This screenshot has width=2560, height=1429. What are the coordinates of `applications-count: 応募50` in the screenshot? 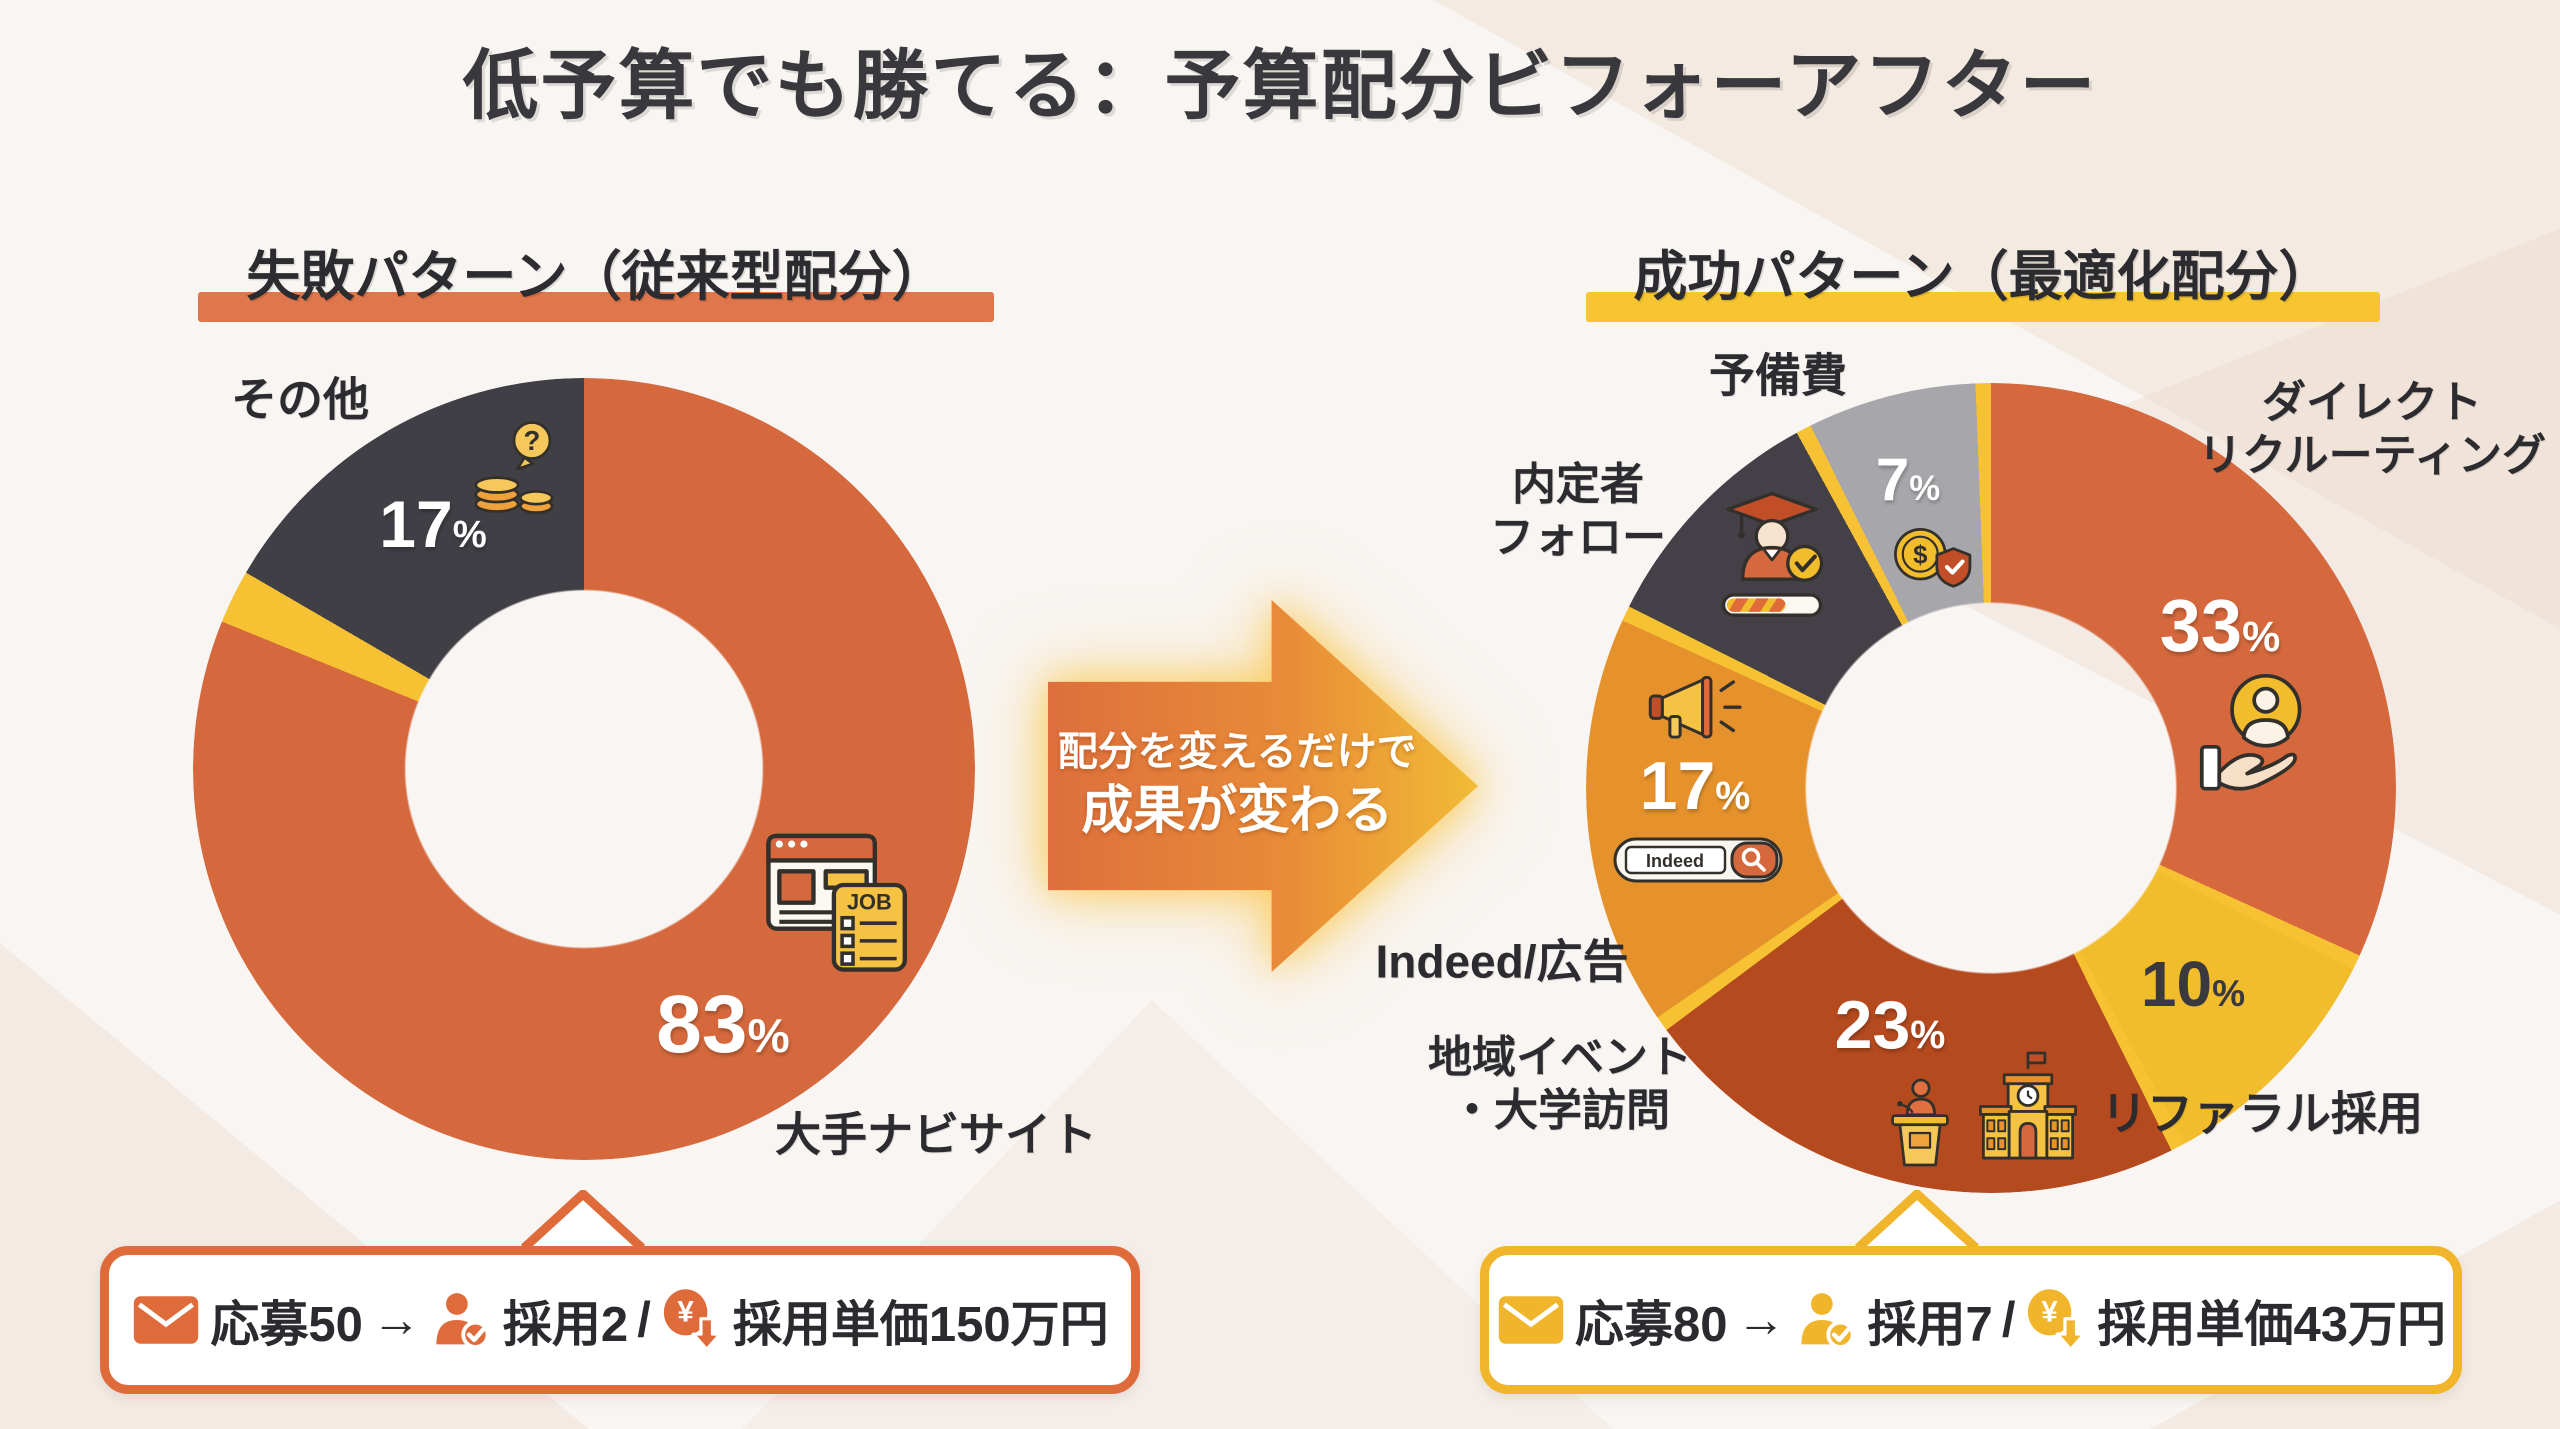 It's located at (286, 1324).